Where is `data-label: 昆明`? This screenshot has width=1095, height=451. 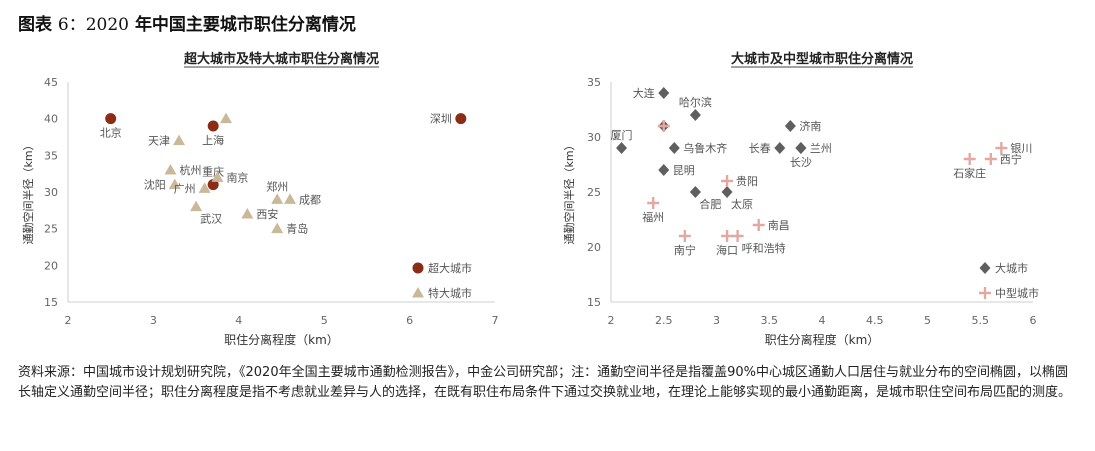
data-label: 昆明 is located at coordinates (684, 170).